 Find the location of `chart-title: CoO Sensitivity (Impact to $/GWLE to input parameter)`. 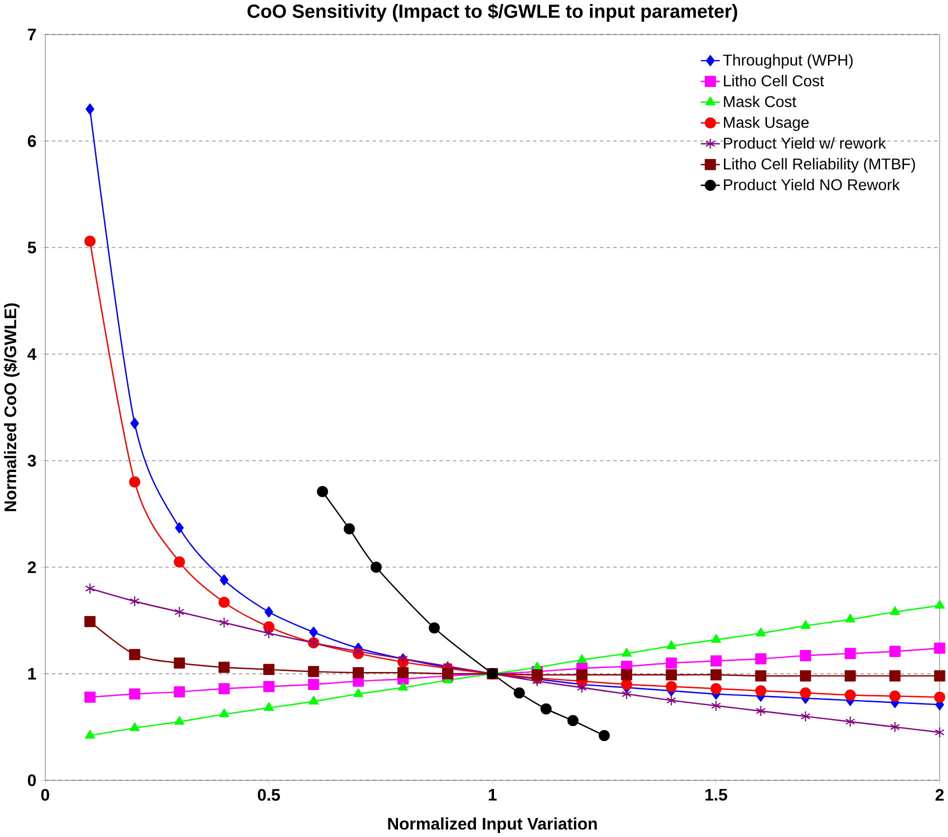

chart-title: CoO Sensitivity (Impact to $/GWLE to input parameter) is located at coordinates (493, 13).